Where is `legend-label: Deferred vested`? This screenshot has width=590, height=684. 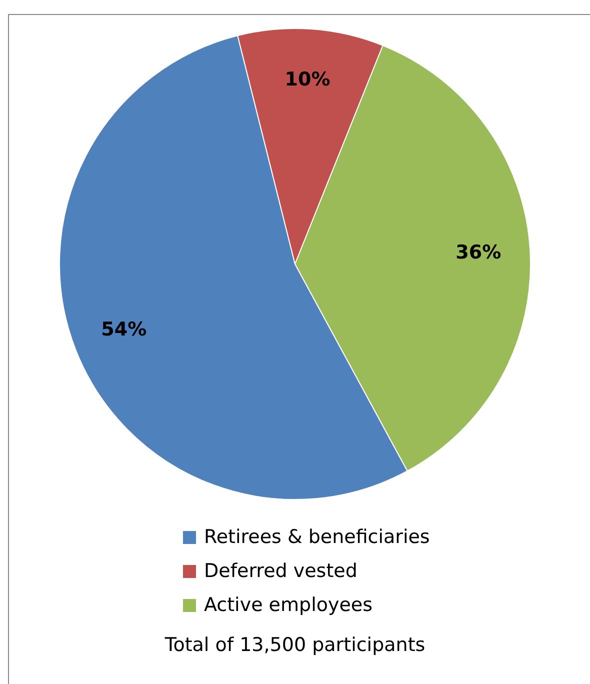
legend-label: Deferred vested is located at coordinates (281, 571).